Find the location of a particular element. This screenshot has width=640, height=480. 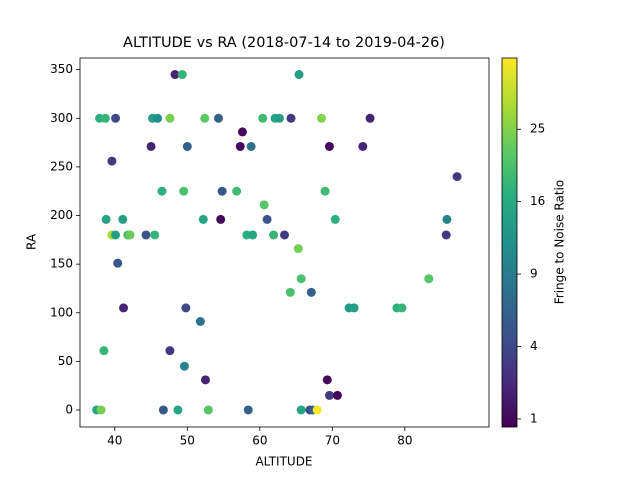

y-tick-label: 50 is located at coordinates (65, 361).